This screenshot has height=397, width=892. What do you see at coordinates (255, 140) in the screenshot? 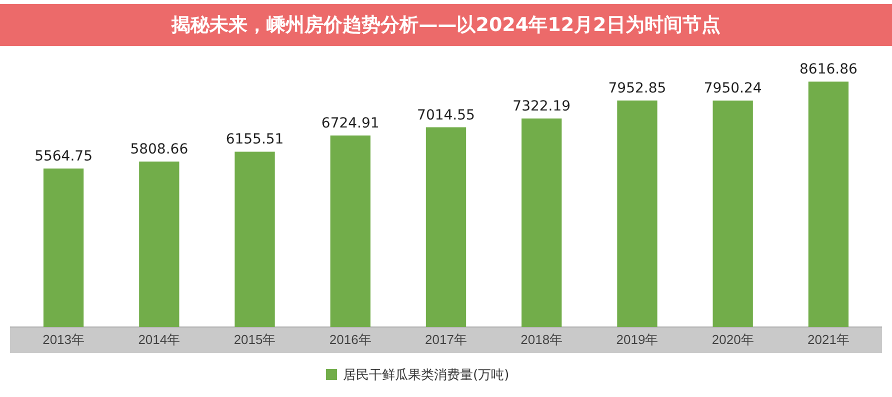
I see `data-label: 6155.51` at bounding box center [255, 140].